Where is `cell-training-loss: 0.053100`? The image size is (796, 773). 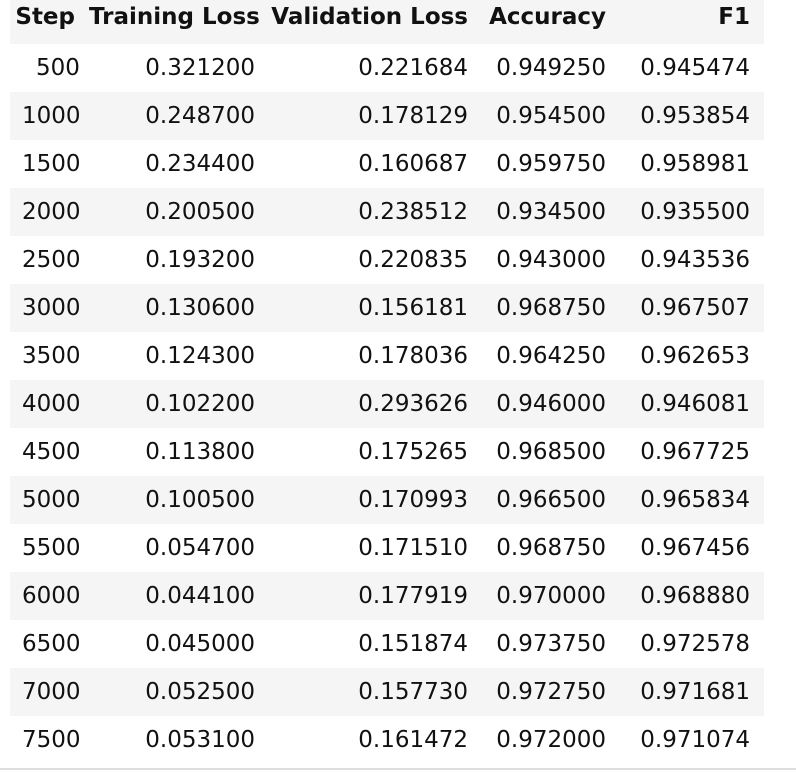
cell-training-loss: 0.053100 is located at coordinates (179, 740).